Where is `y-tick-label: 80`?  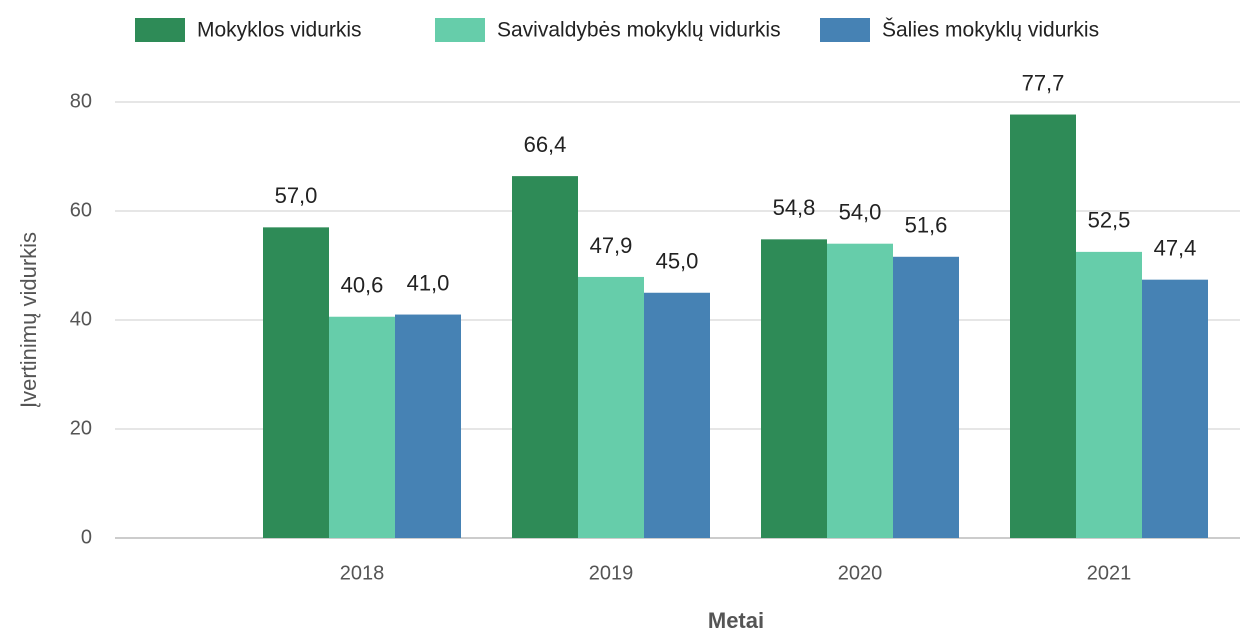 y-tick-label: 80 is located at coordinates (81, 101).